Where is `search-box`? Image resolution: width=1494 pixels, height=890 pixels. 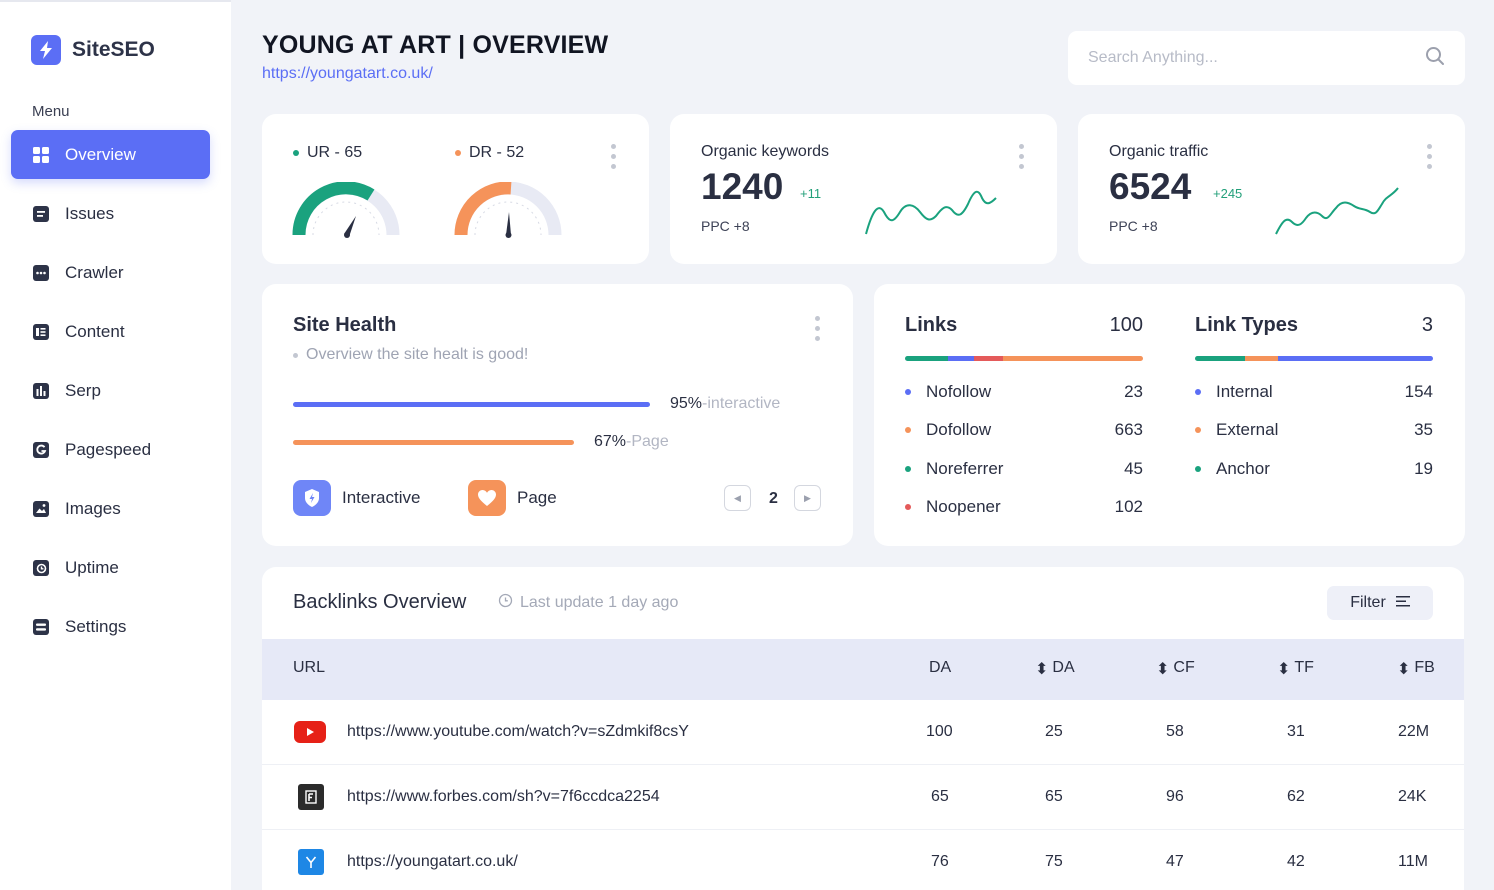
search-box is located at coordinates (1266, 58).